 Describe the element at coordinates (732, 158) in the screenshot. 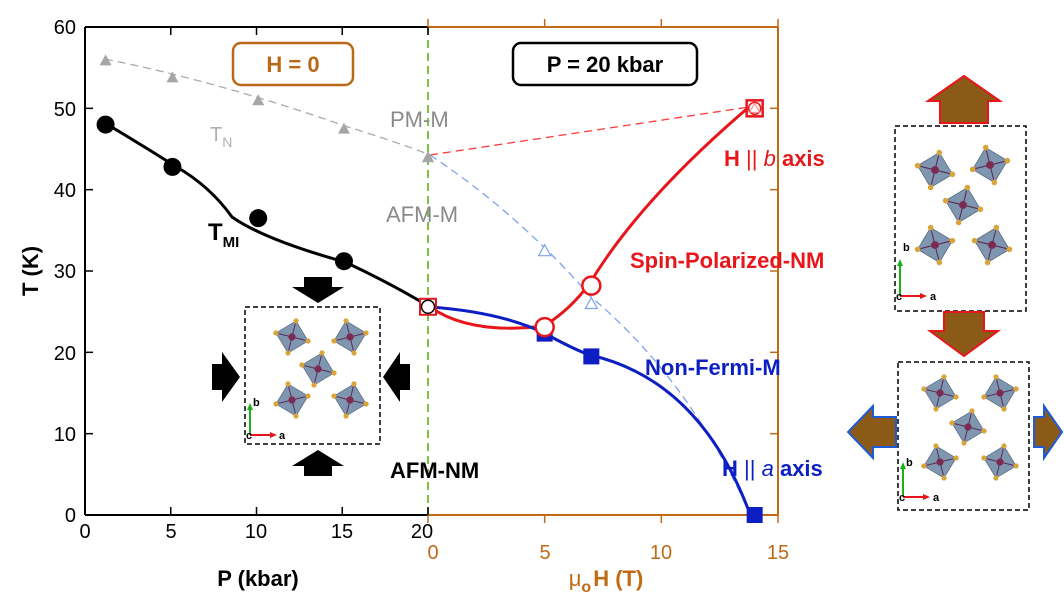

I see `label-h-b-prefix: H` at that location.